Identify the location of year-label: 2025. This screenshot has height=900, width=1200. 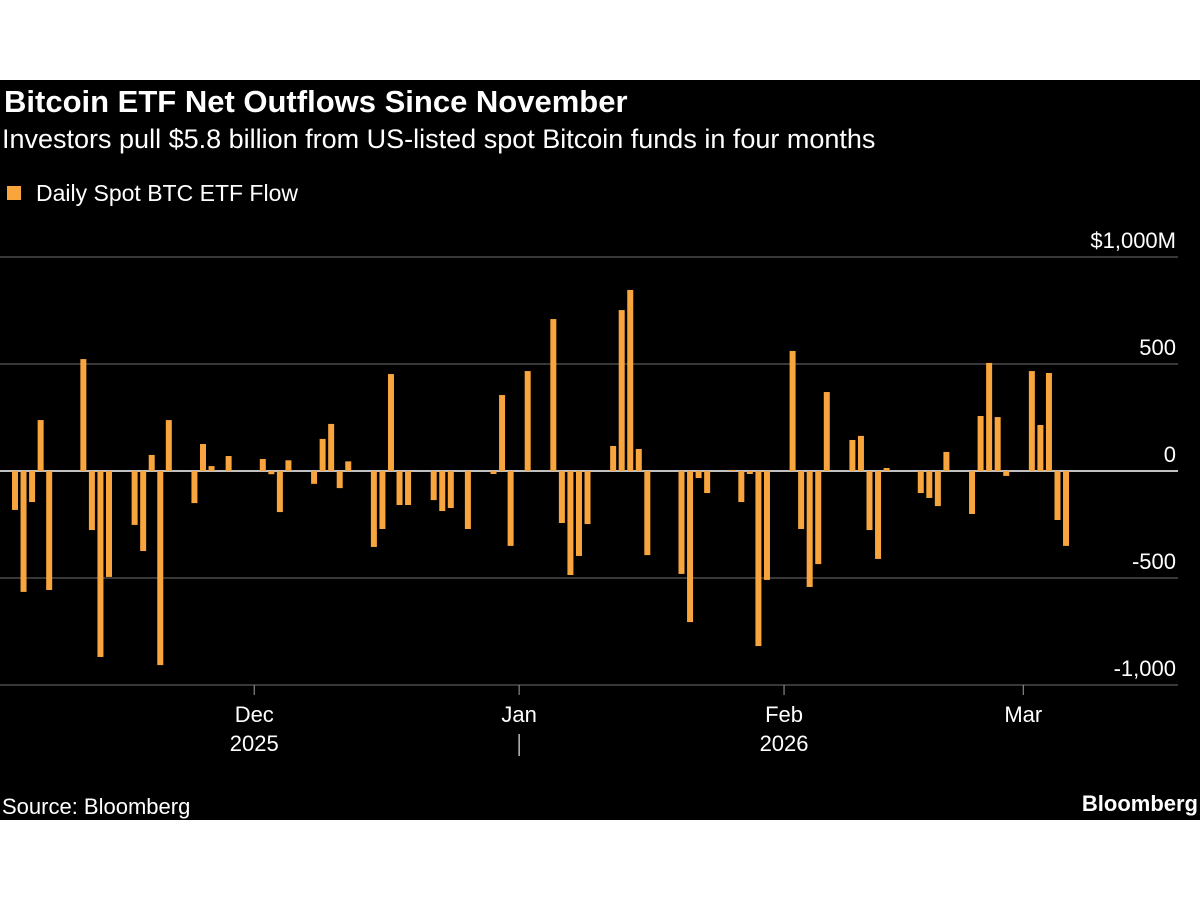
(254, 743).